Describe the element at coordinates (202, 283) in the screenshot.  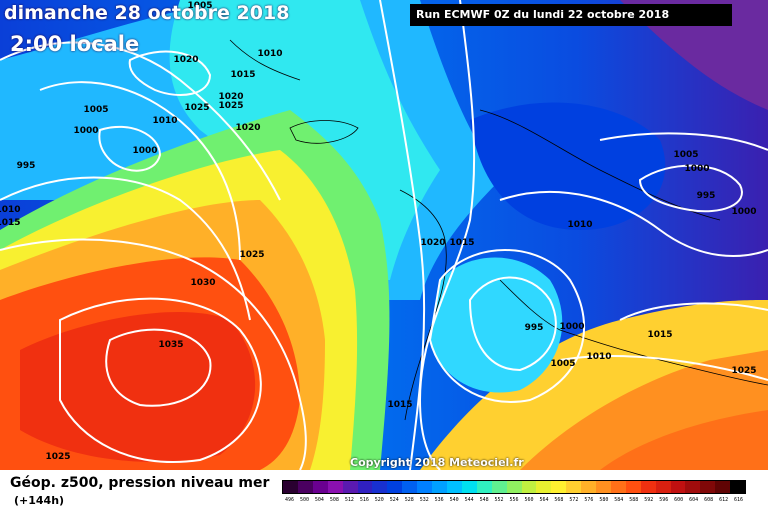
I see `isobar-label: 1030` at that location.